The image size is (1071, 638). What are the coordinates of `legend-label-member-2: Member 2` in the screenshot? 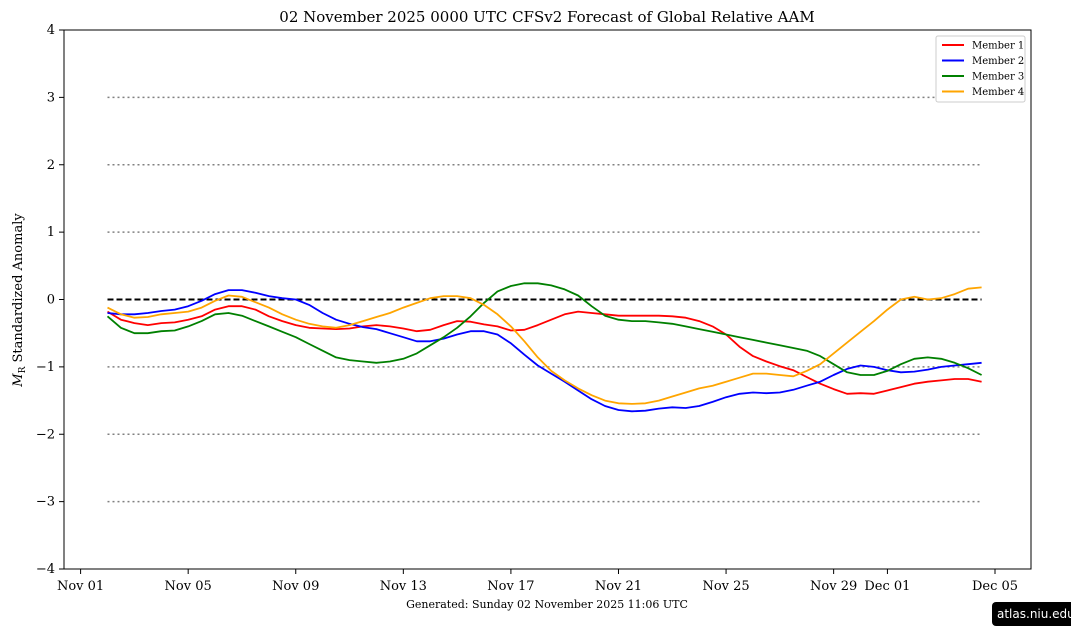 It's located at (998, 61).